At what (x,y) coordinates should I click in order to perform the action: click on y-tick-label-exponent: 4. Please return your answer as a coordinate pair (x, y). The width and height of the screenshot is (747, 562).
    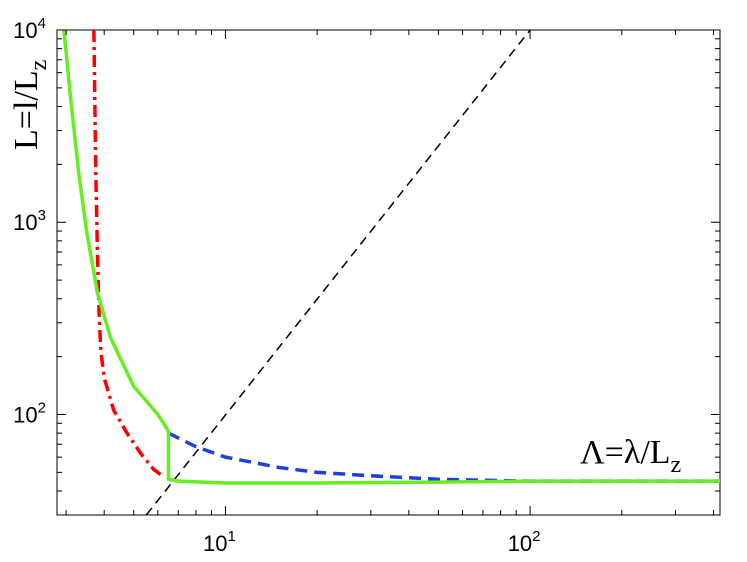
    Looking at the image, I should click on (42, 23).